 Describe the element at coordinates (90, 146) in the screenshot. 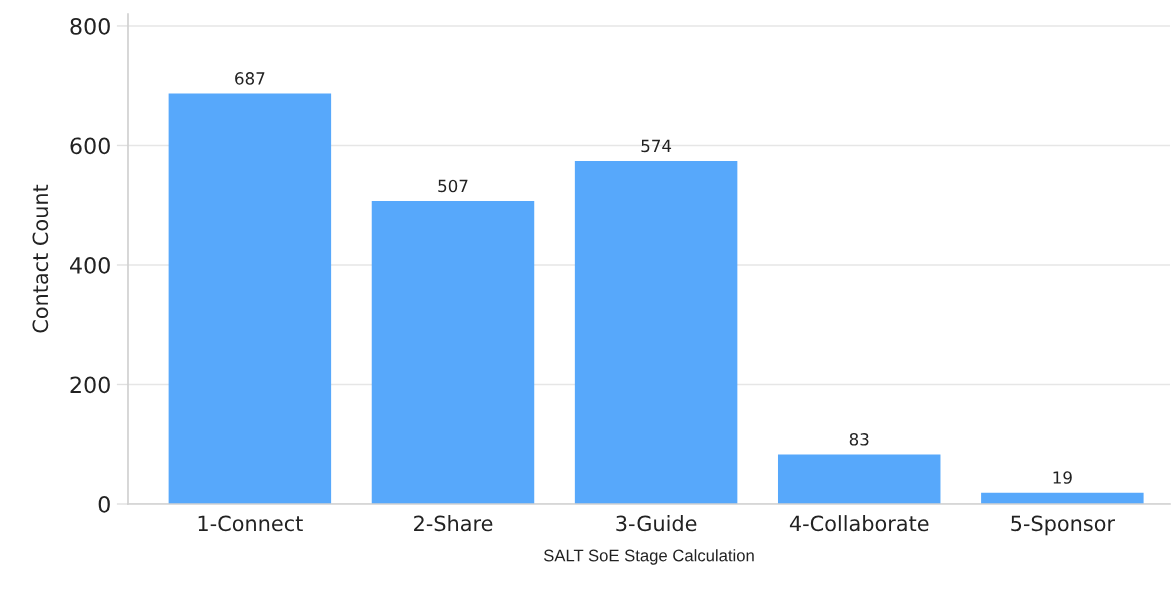

I see `y-tick-label: 600` at that location.